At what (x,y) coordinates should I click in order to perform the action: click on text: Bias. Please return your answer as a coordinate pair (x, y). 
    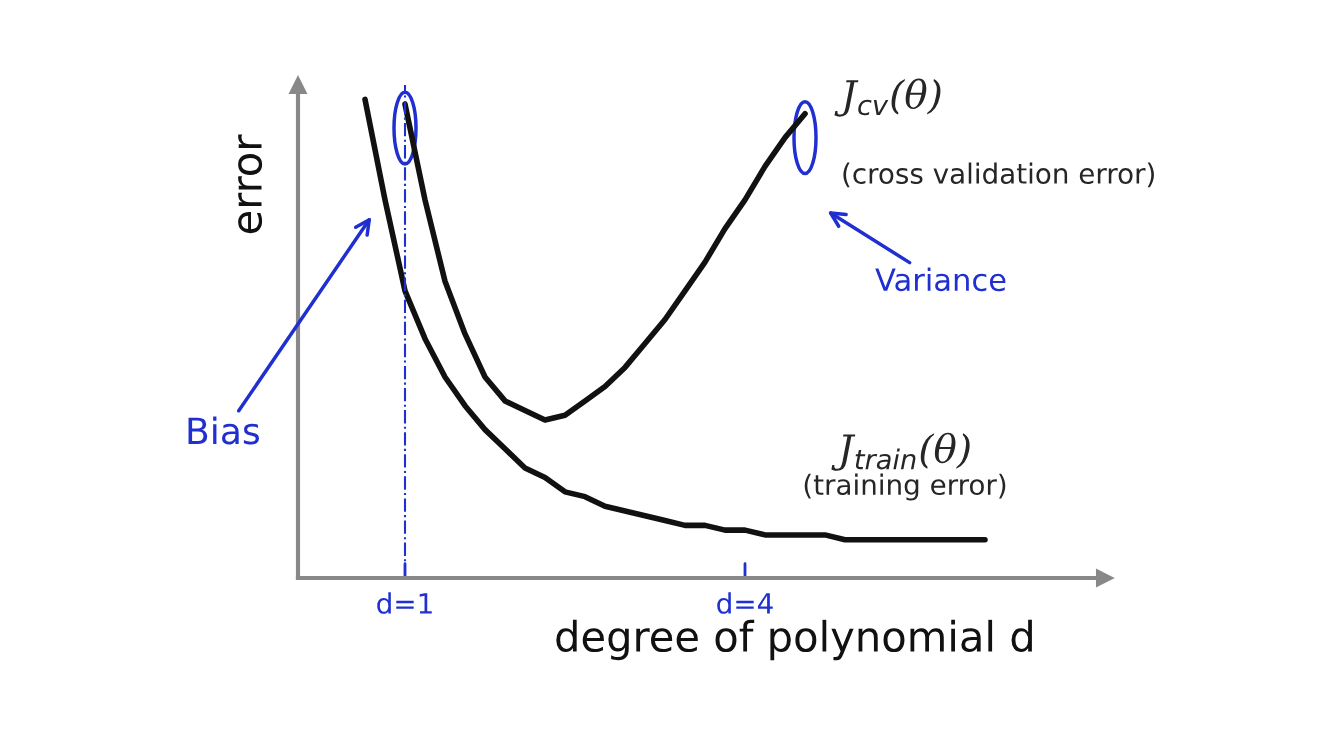
    Looking at the image, I should click on (223, 430).